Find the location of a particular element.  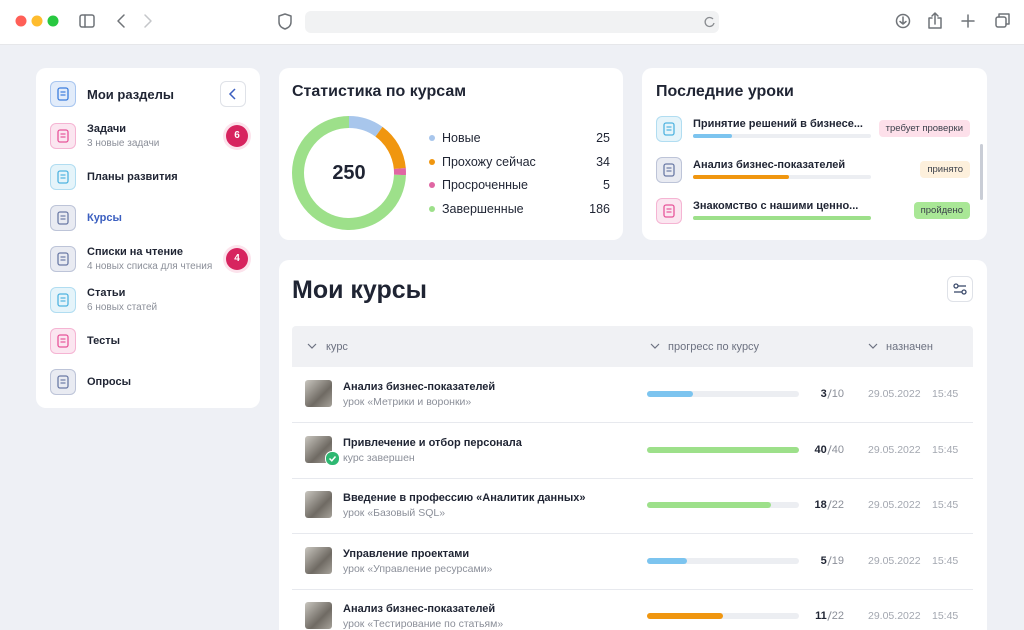

filter-icon is located at coordinates (960, 289).